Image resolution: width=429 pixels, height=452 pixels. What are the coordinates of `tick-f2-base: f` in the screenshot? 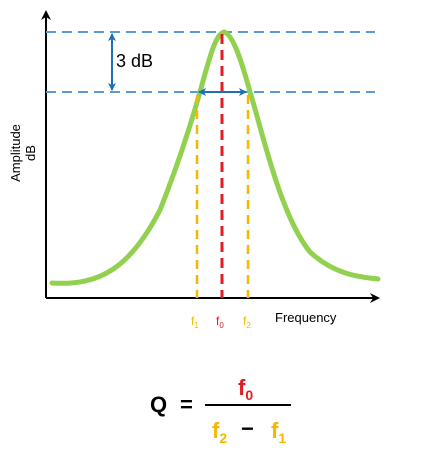 It's located at (245, 321).